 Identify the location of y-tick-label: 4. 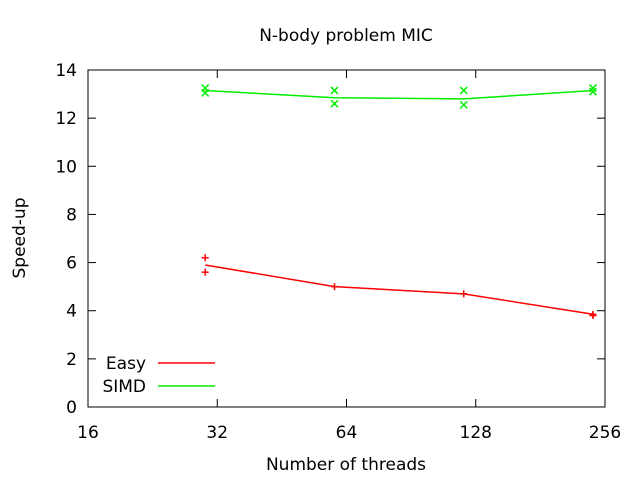
(71, 312).